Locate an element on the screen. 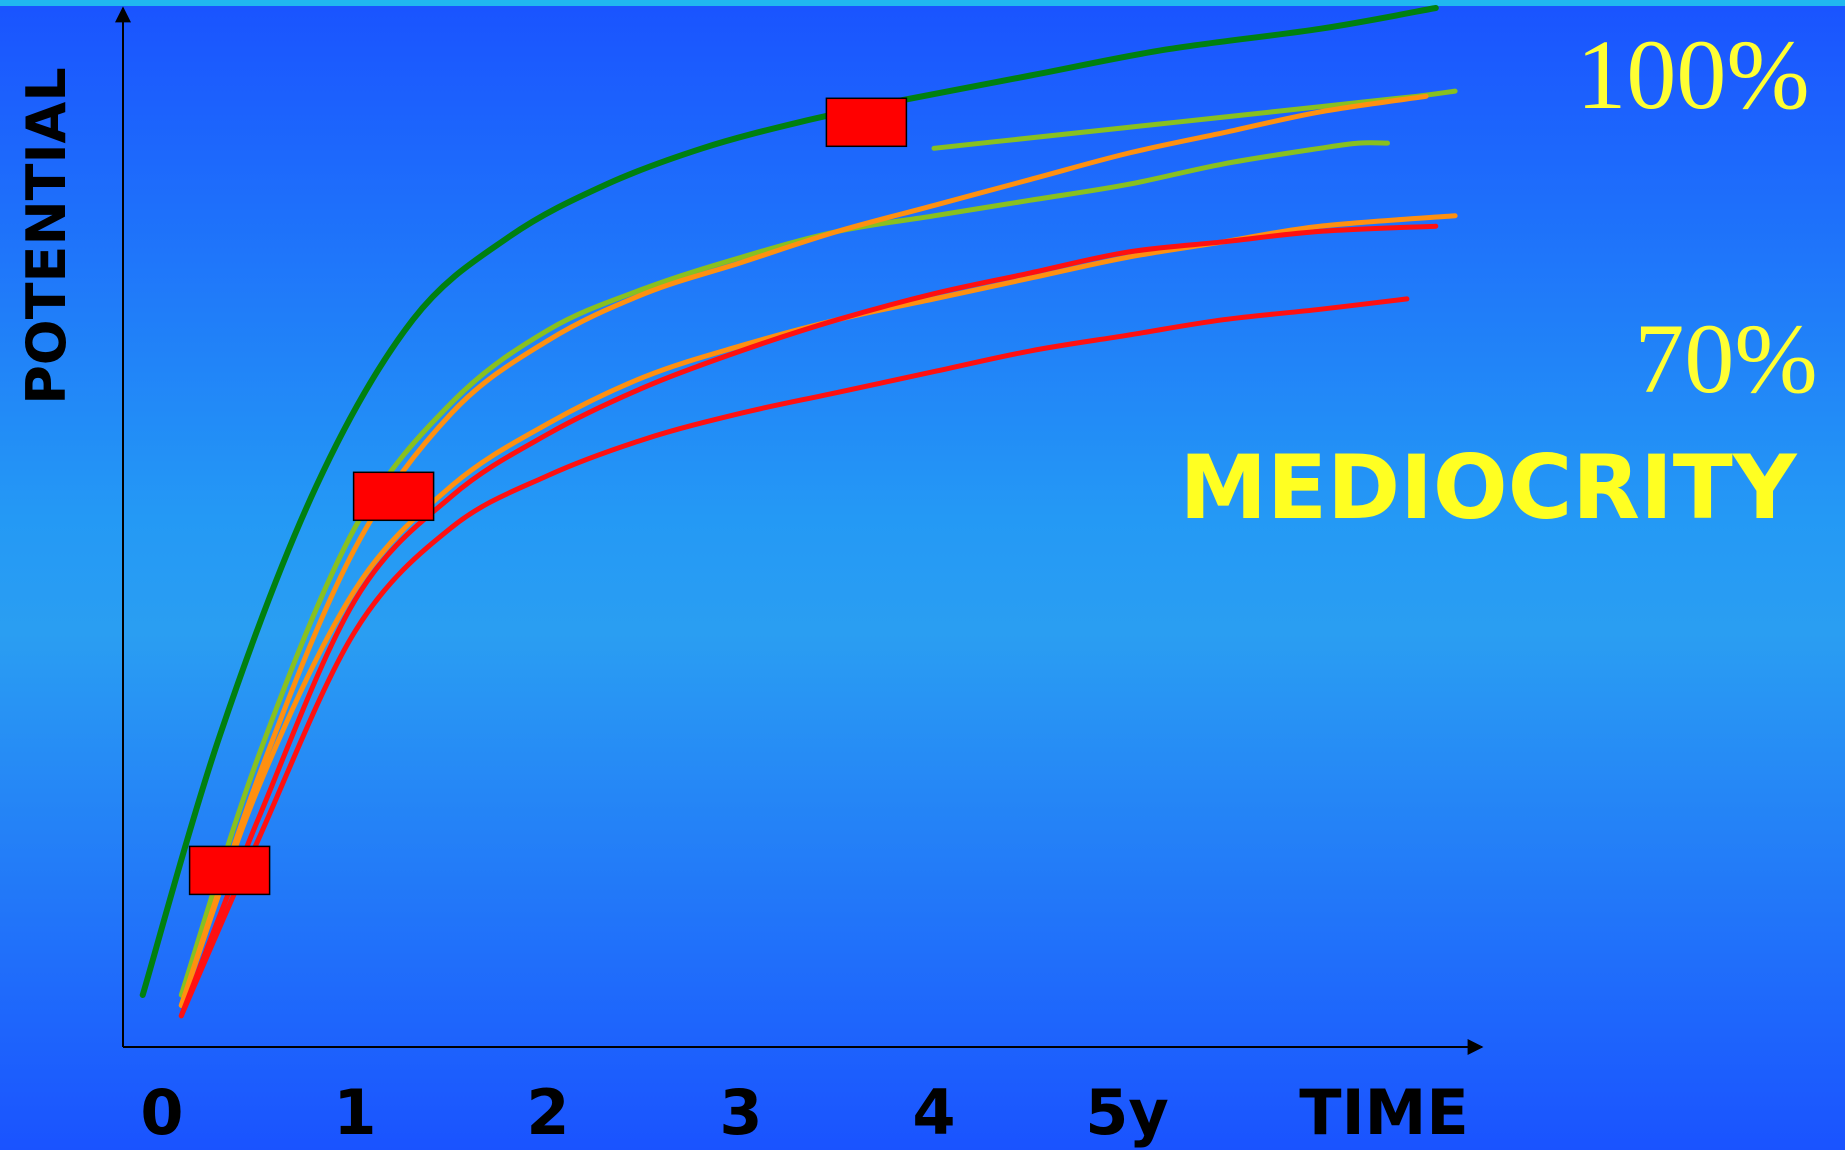 The image size is (1845, 1150). top-percent-label: 100% is located at coordinates (1692, 74).